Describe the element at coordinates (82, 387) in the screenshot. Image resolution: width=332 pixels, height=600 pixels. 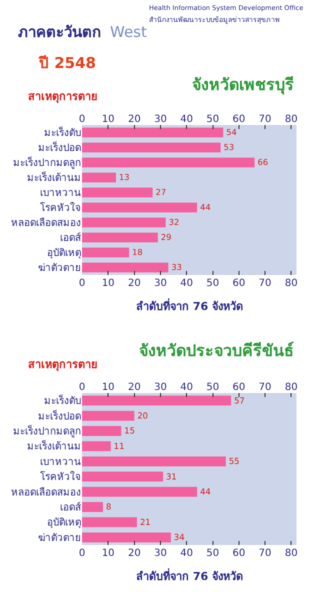
I see `x-tick-label: 0` at that location.